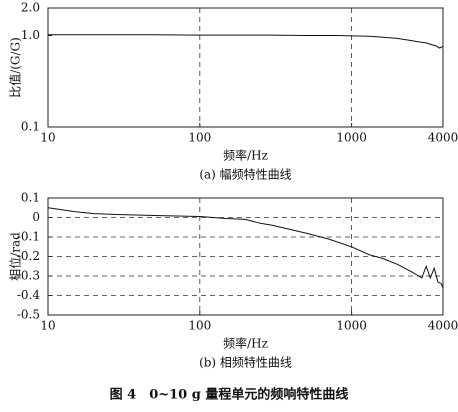 Image resolution: width=458 pixels, height=412 pixels. Describe the element at coordinates (245, 174) in the screenshot. I see `subplot-title: (a) 幅频特性曲线` at that location.